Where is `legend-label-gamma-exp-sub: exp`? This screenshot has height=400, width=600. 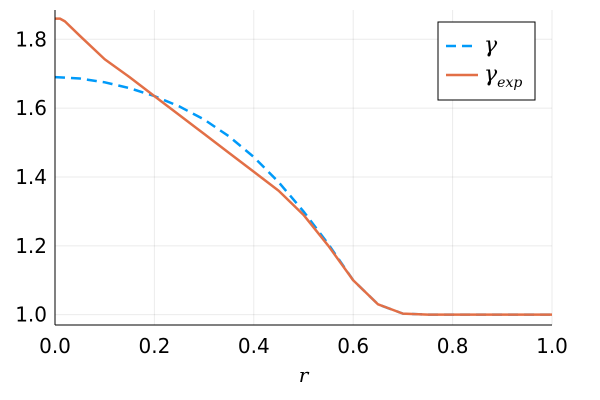
legend-label-gamma-exp-sub: exp is located at coordinates (509, 83).